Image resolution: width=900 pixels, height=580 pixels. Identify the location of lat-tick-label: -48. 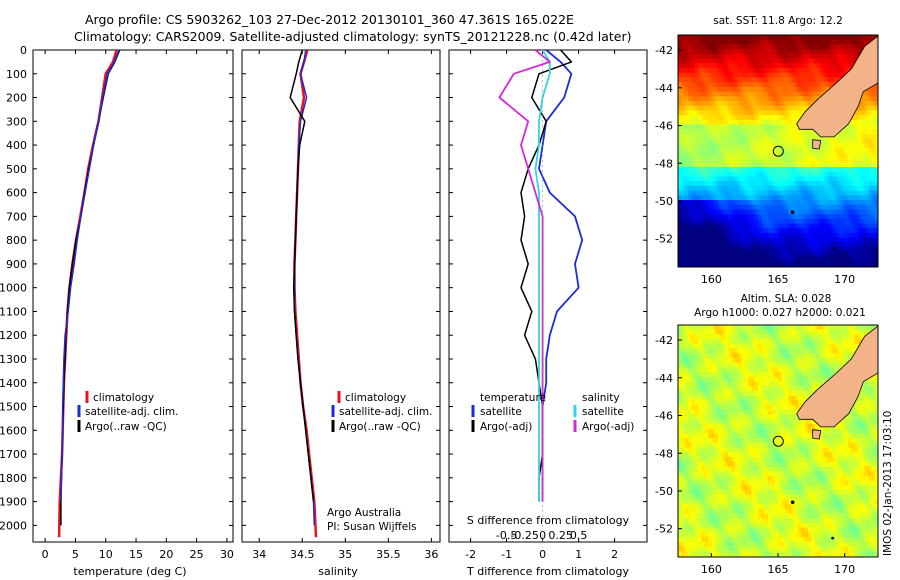
(664, 163).